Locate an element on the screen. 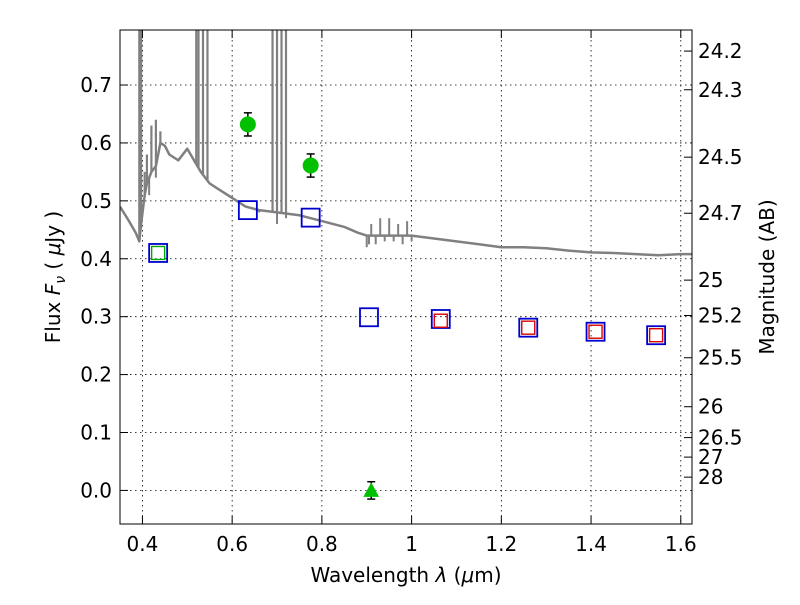  y-tick-label: 0.0 is located at coordinates (96, 490).